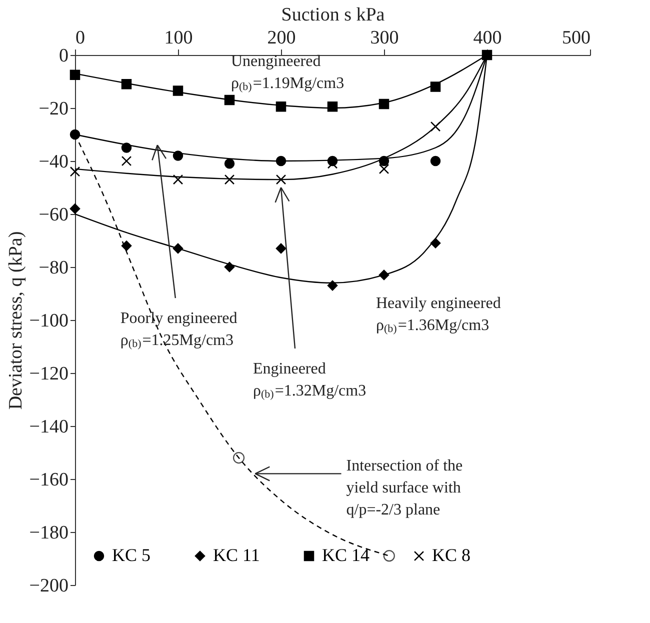 This screenshot has width=650, height=623. What do you see at coordinates (48, 480) in the screenshot?
I see `y-tick-label: −160` at bounding box center [48, 480].